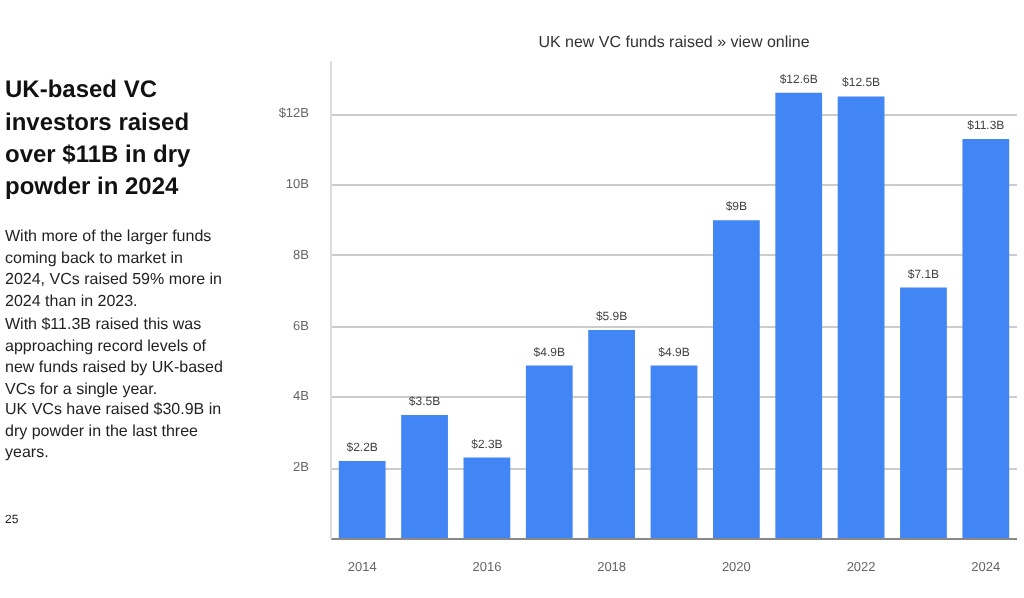 The image size is (1024, 598). I want to click on text: UK-based VC investors raised over $11B in dry powder in 2024, so click(98, 137).